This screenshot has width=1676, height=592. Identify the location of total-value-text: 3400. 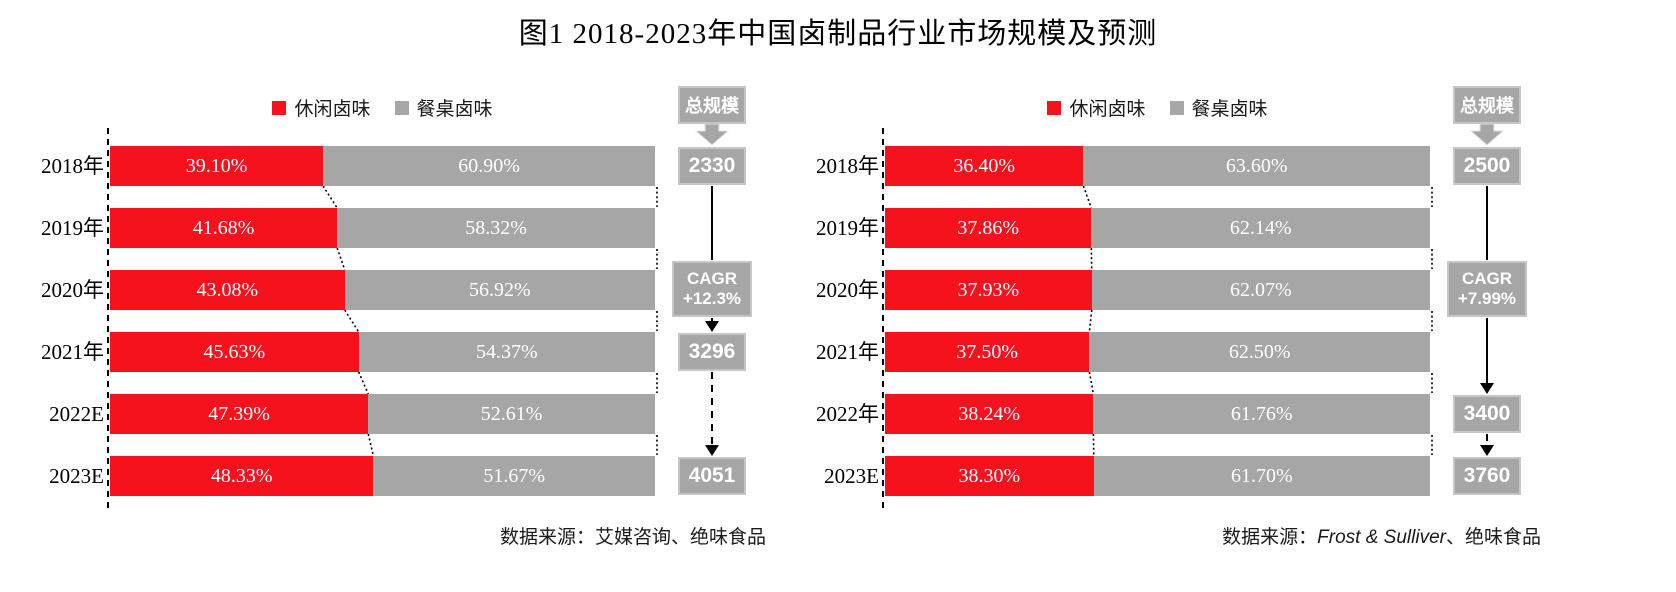
(1487, 413).